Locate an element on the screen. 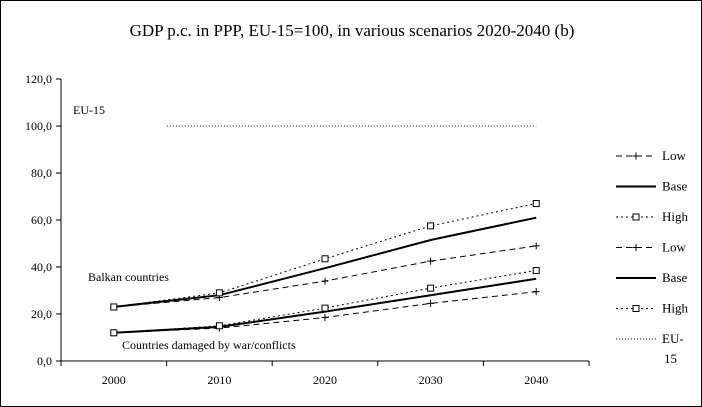 This screenshot has height=407, width=702. legend-label-1: Base is located at coordinates (675, 186).